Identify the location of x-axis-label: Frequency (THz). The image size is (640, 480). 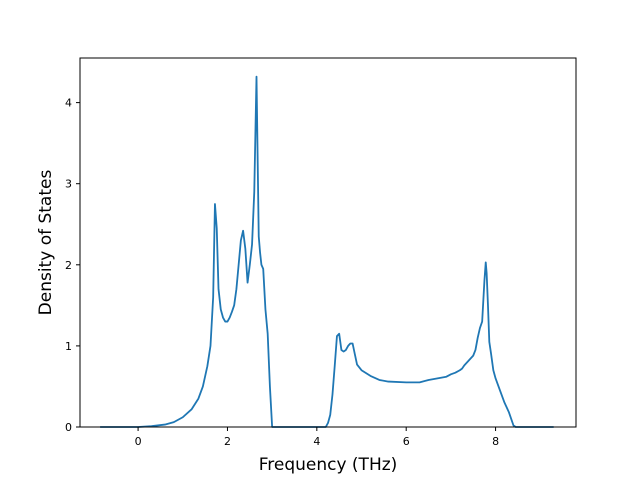
(328, 465).